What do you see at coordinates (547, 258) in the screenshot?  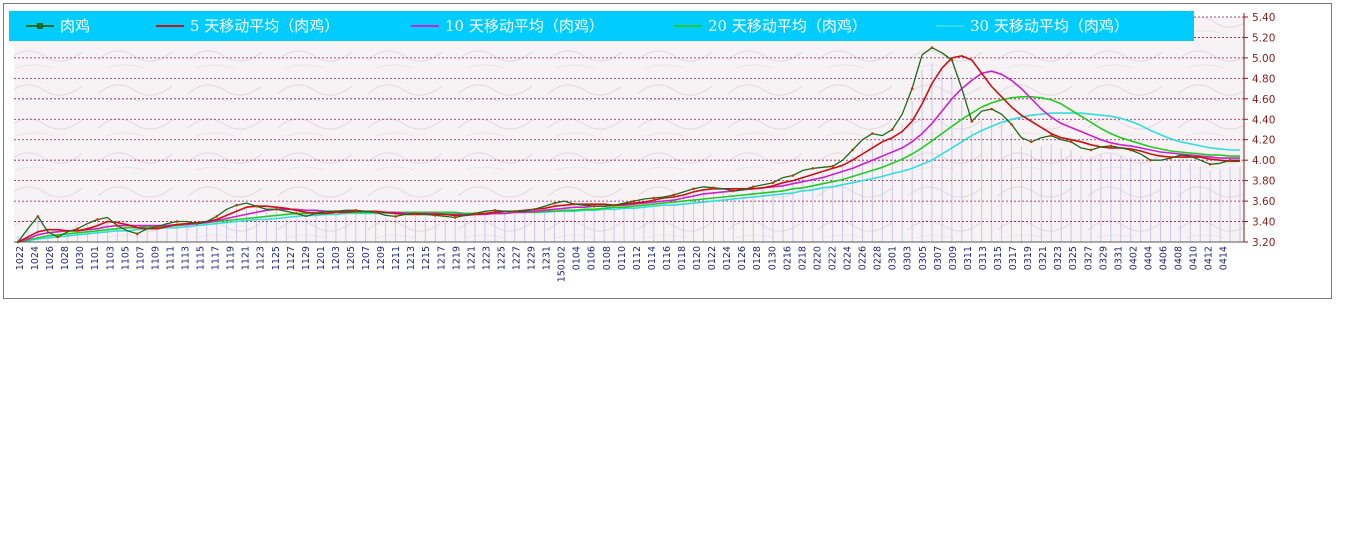 I see `x-tick-label: 1231` at bounding box center [547, 258].